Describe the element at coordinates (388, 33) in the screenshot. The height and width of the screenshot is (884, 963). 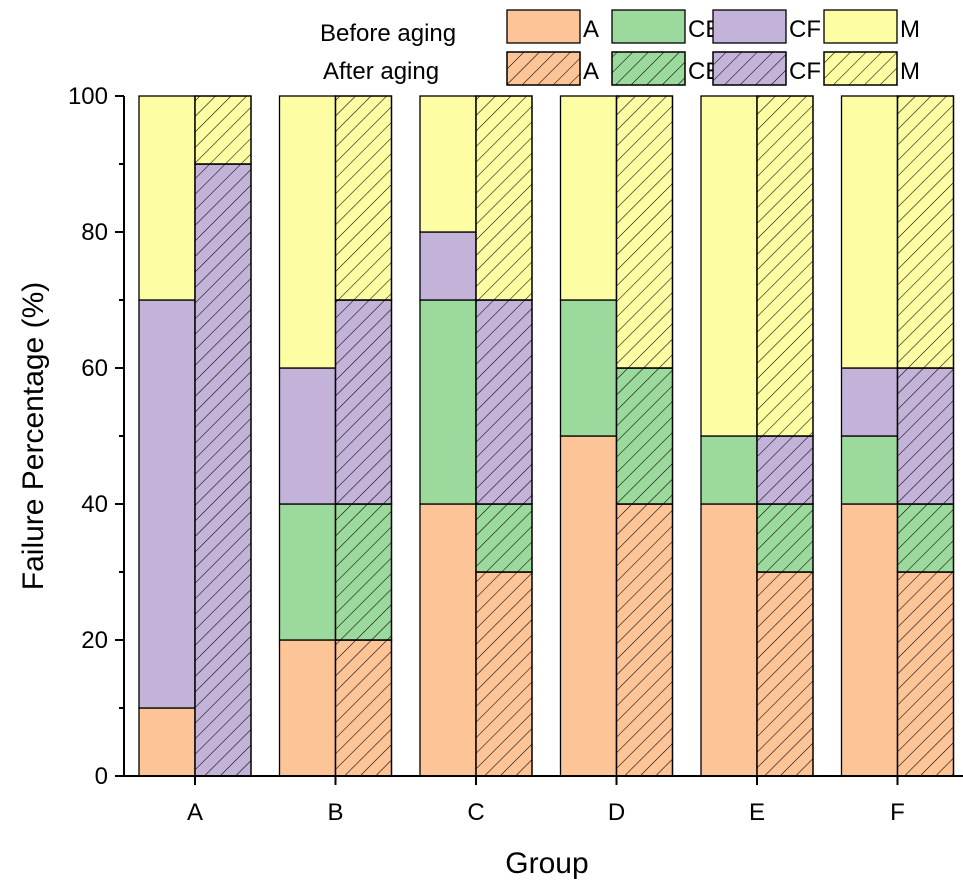
I see `legend-group-label: Before aging` at that location.